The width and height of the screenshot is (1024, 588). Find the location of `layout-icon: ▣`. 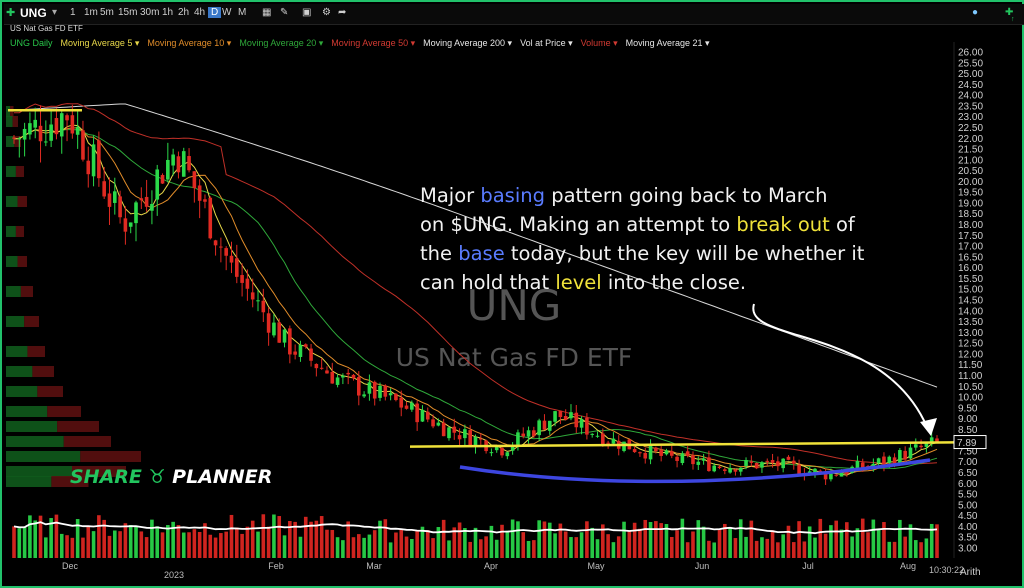

layout-icon: ▣ is located at coordinates (307, 12).